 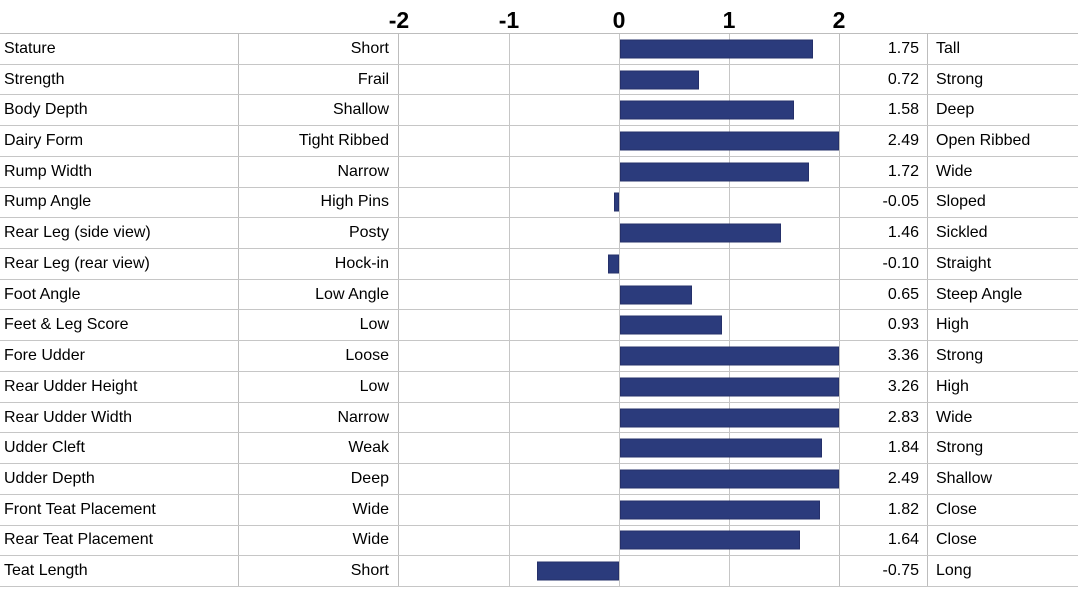 What do you see at coordinates (839, 20) in the screenshot?
I see `axis-tick-label: 2` at bounding box center [839, 20].